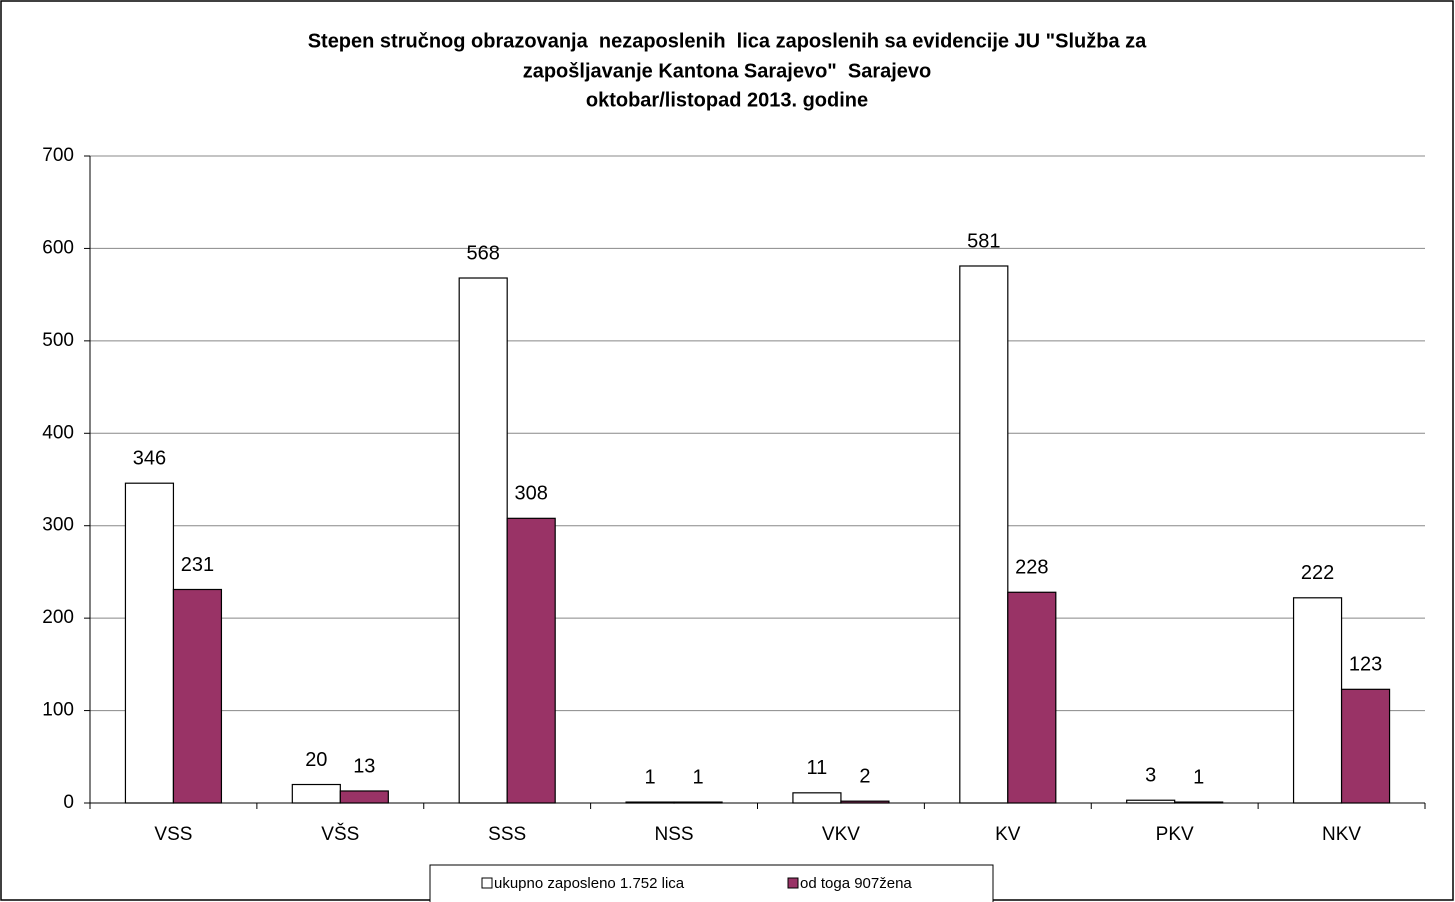 This screenshot has height=902, width=1455. I want to click on data-label: 568, so click(483, 253).